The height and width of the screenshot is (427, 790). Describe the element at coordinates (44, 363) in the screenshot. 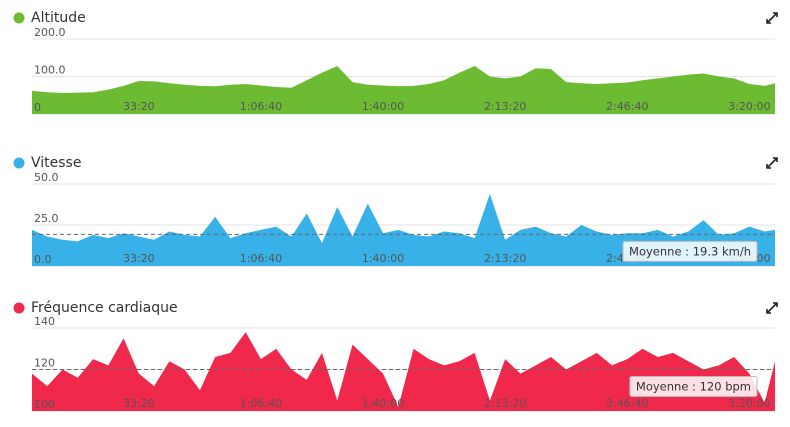

I see `y-tick-label: 120` at that location.